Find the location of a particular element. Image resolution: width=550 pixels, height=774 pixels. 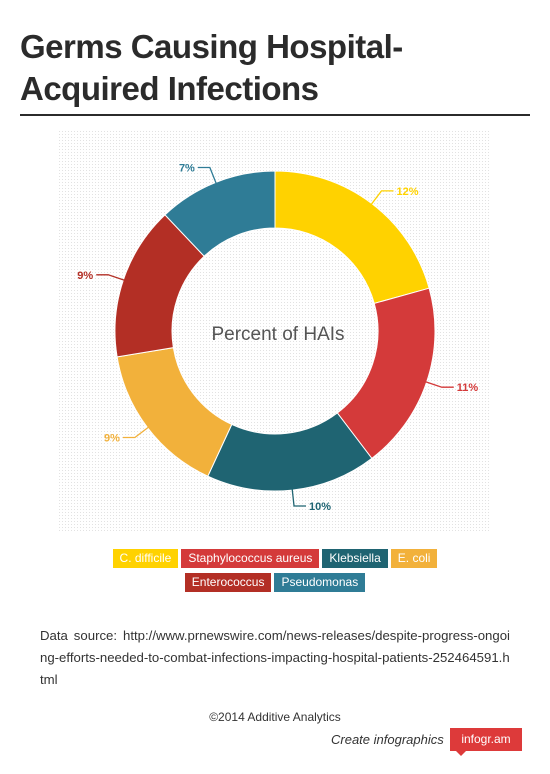

legend-item: Klebsiella is located at coordinates (355, 558).